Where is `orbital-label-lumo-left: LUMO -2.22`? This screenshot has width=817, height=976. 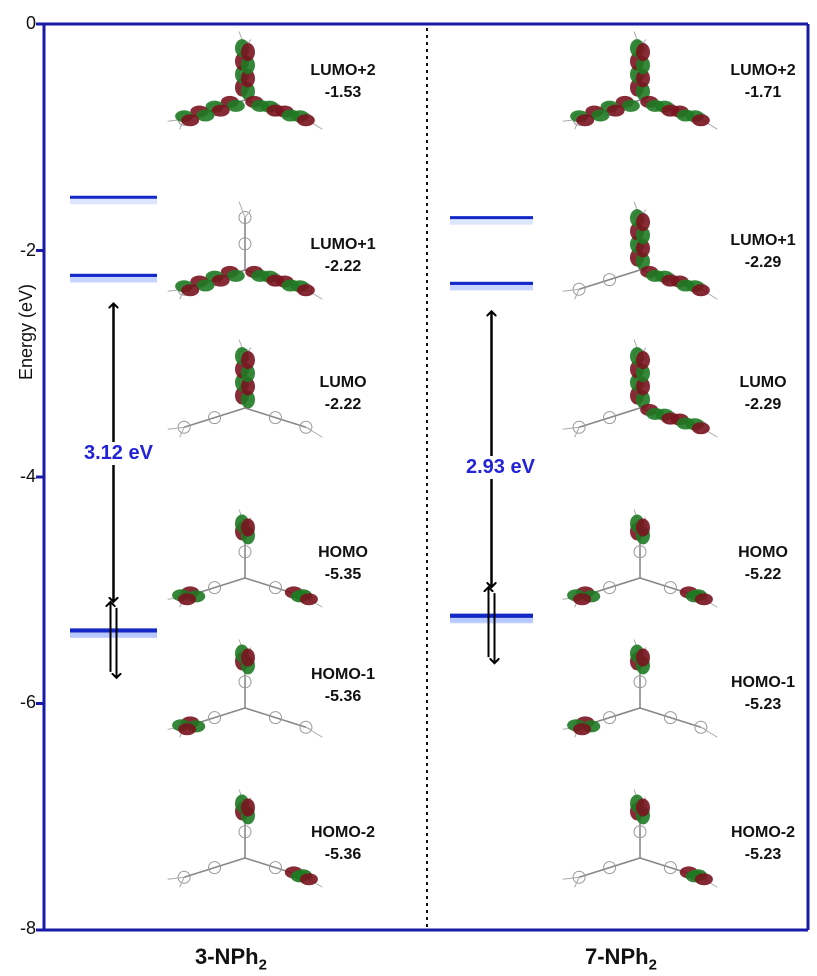
orbital-label-lumo-left: LUMO -2.22 is located at coordinates (343, 393).